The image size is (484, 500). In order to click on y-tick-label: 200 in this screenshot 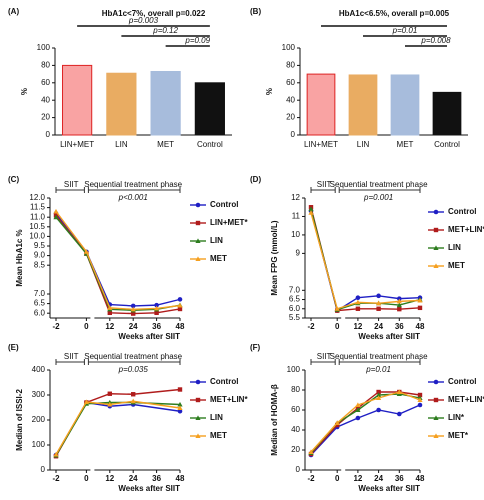, I will do `click(39, 419)`.